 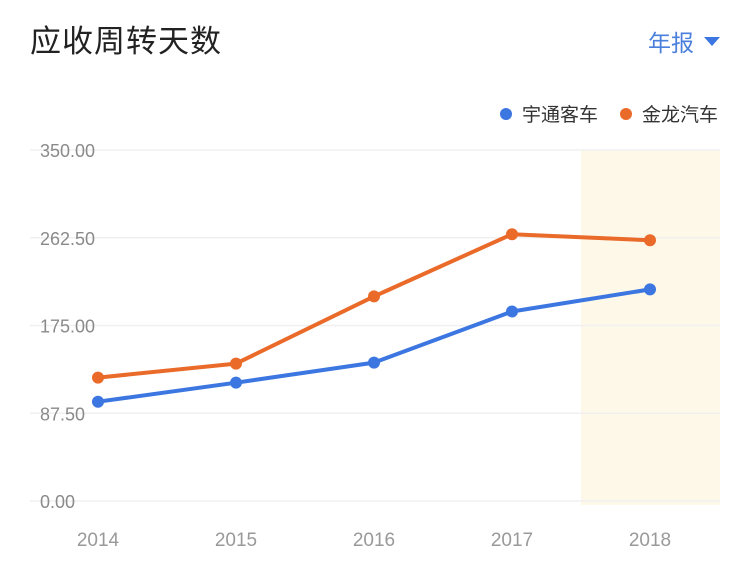 I want to click on legend-item-jinlong: 金龙汽车, so click(x=668, y=113).